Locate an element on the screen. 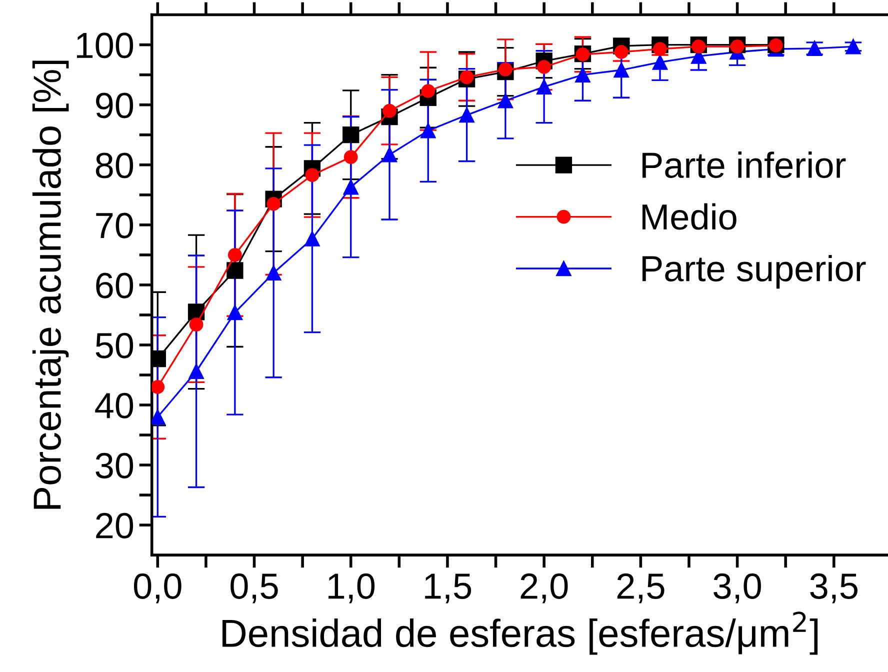 Image resolution: width=888 pixels, height=672 pixels. legend-label: Parte inferior is located at coordinates (744, 165).